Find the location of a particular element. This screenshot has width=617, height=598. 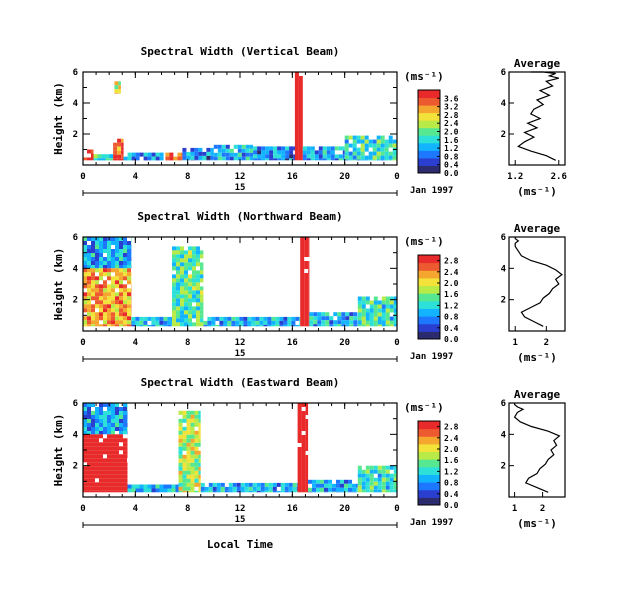

x-tick-label: 16 is located at coordinates (292, 177).